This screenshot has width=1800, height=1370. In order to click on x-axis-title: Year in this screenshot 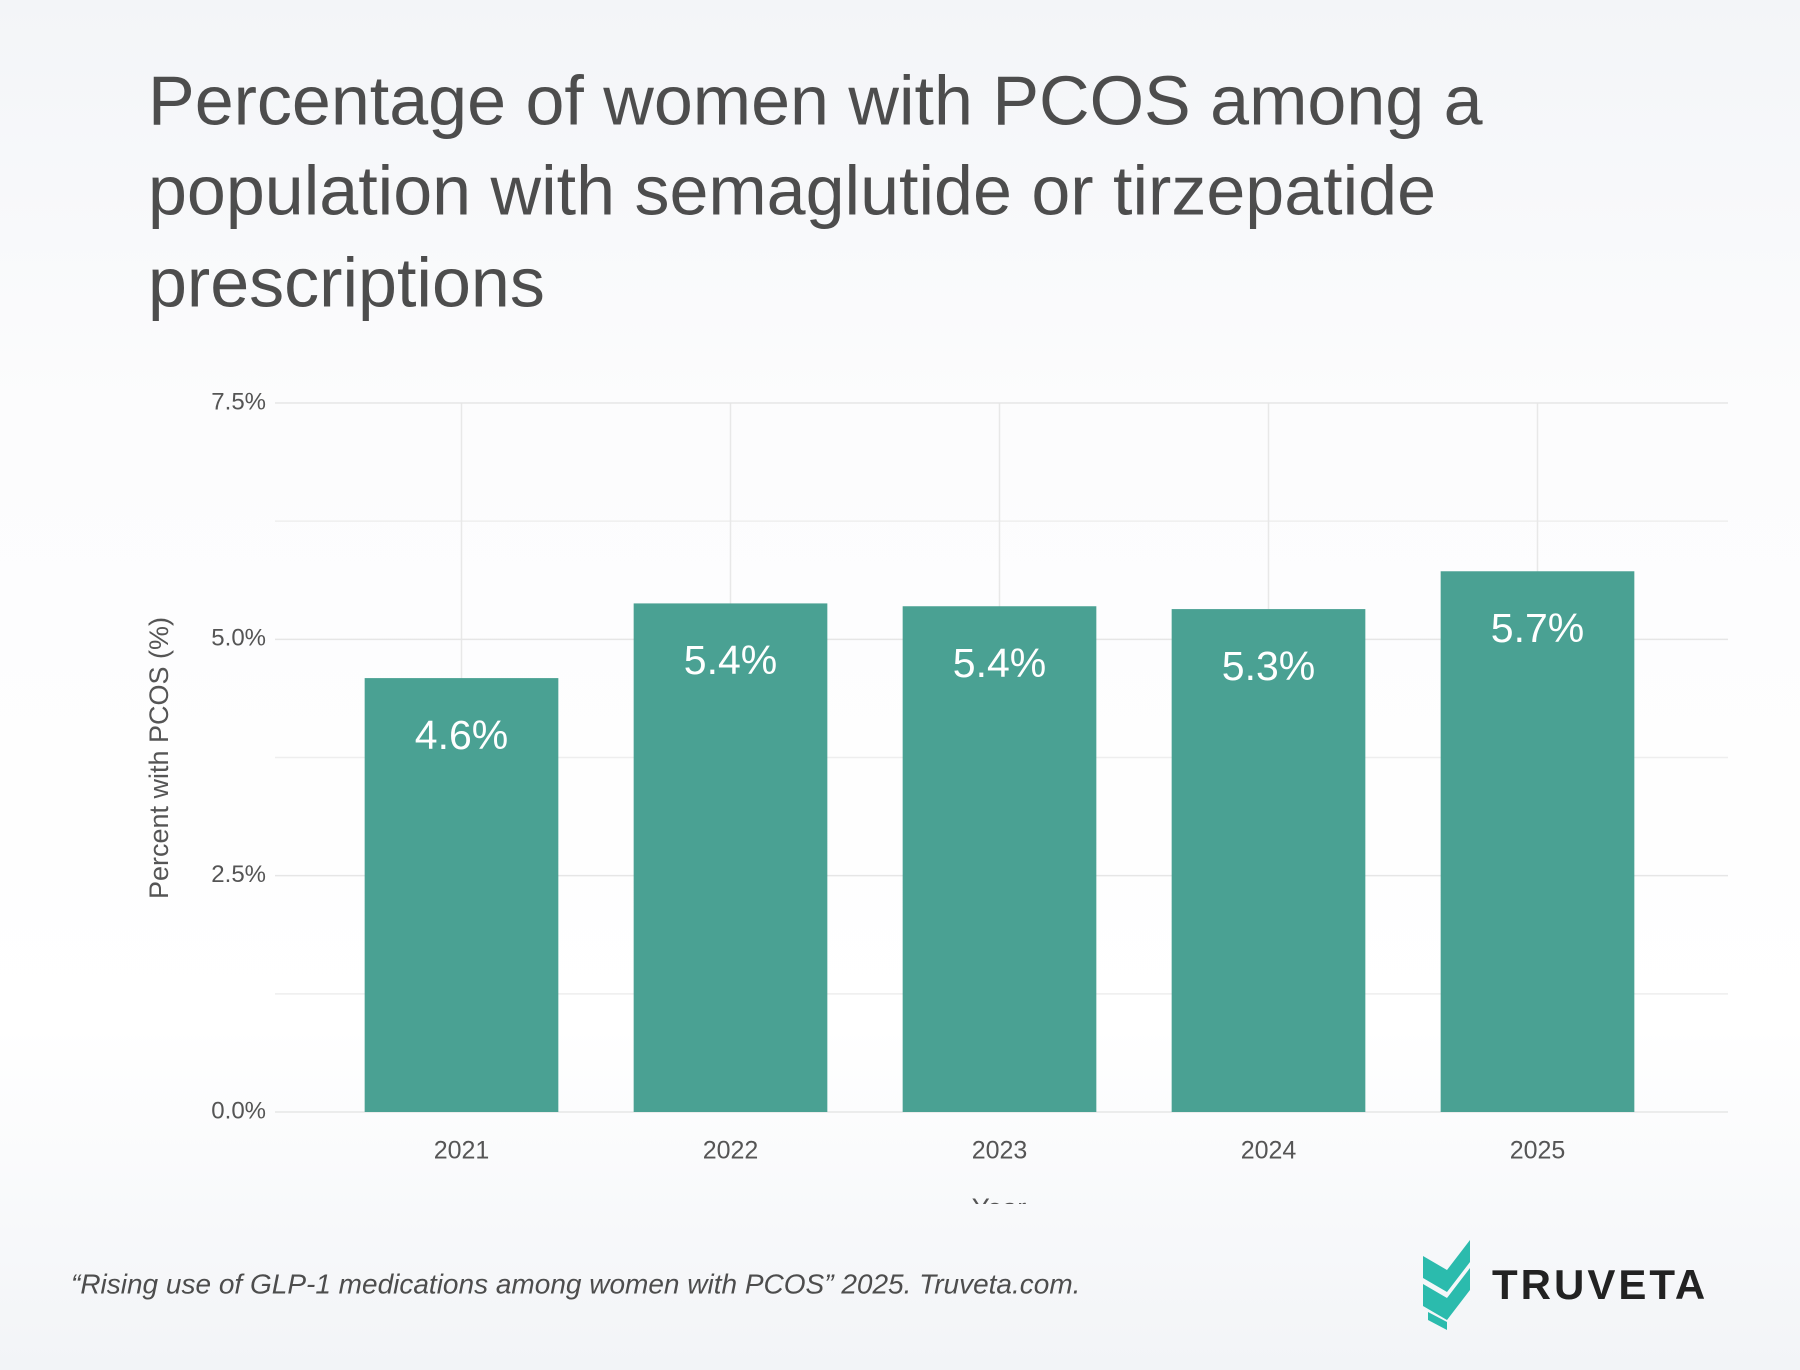, I will do `click(999, 1208)`.